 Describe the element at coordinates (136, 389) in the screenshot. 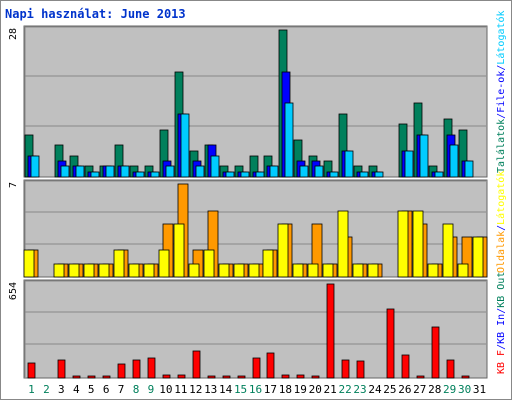

I see `xtick-day-8: 8` at that location.